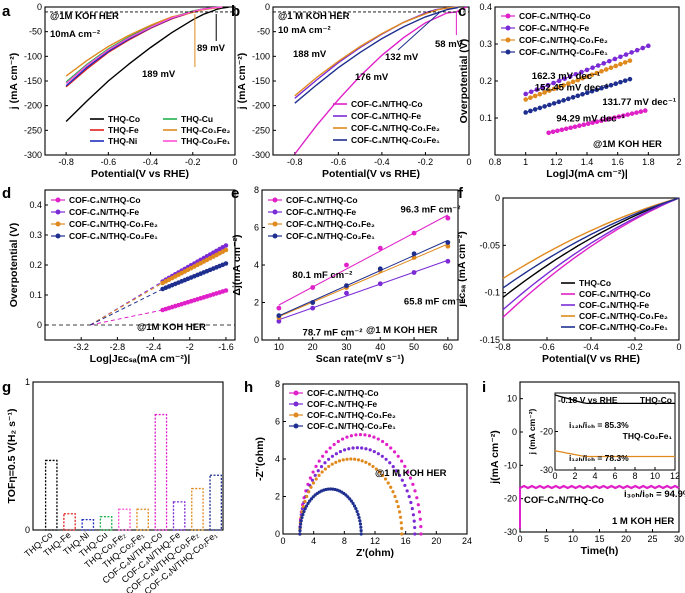  Describe the element at coordinates (342, 404) in the screenshot. I see `panel-h-legend-label: COF-C₄N/THQ-Fe` at that location.